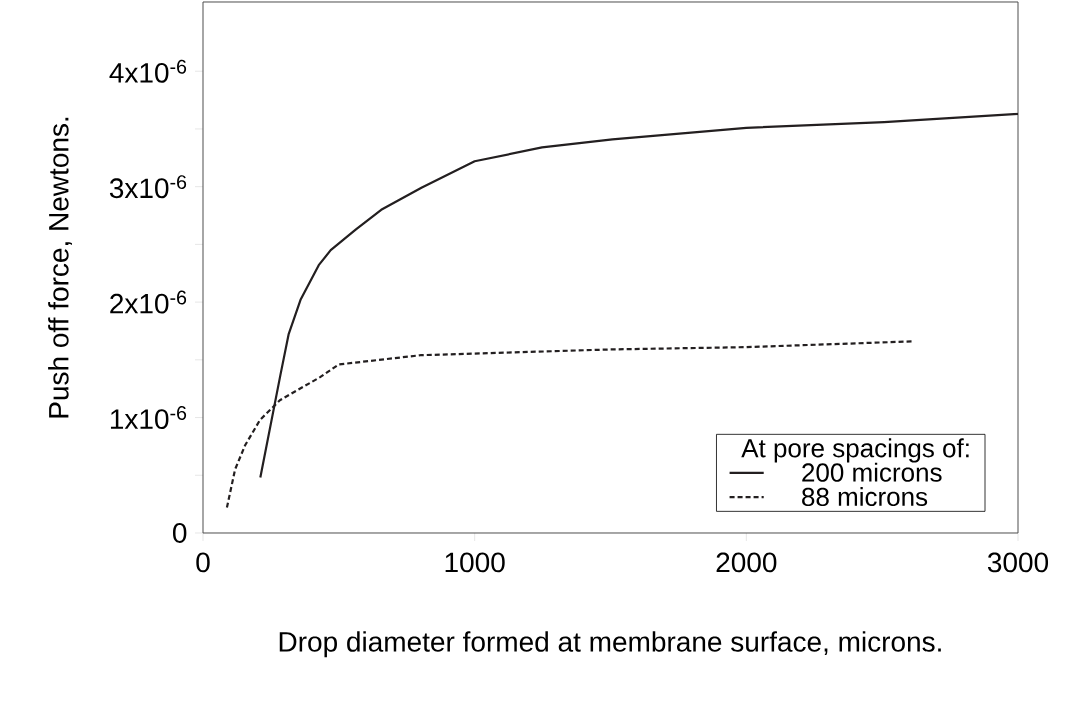 This screenshot has width=1081, height=711. I want to click on x-axis-title: Drop diameter formed at membrane surface, microns., so click(610, 644).